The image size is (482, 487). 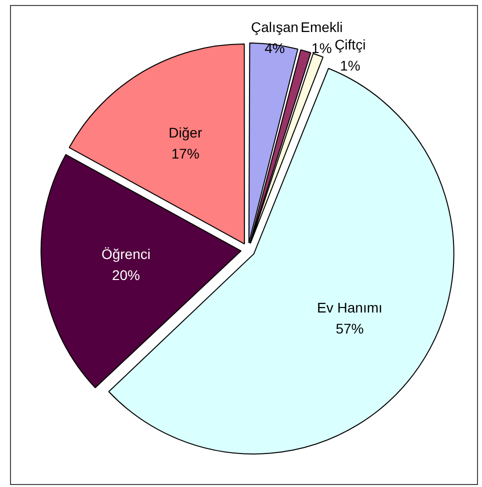 What do you see at coordinates (321, 26) in the screenshot?
I see `slice-label: Emekli` at bounding box center [321, 26].